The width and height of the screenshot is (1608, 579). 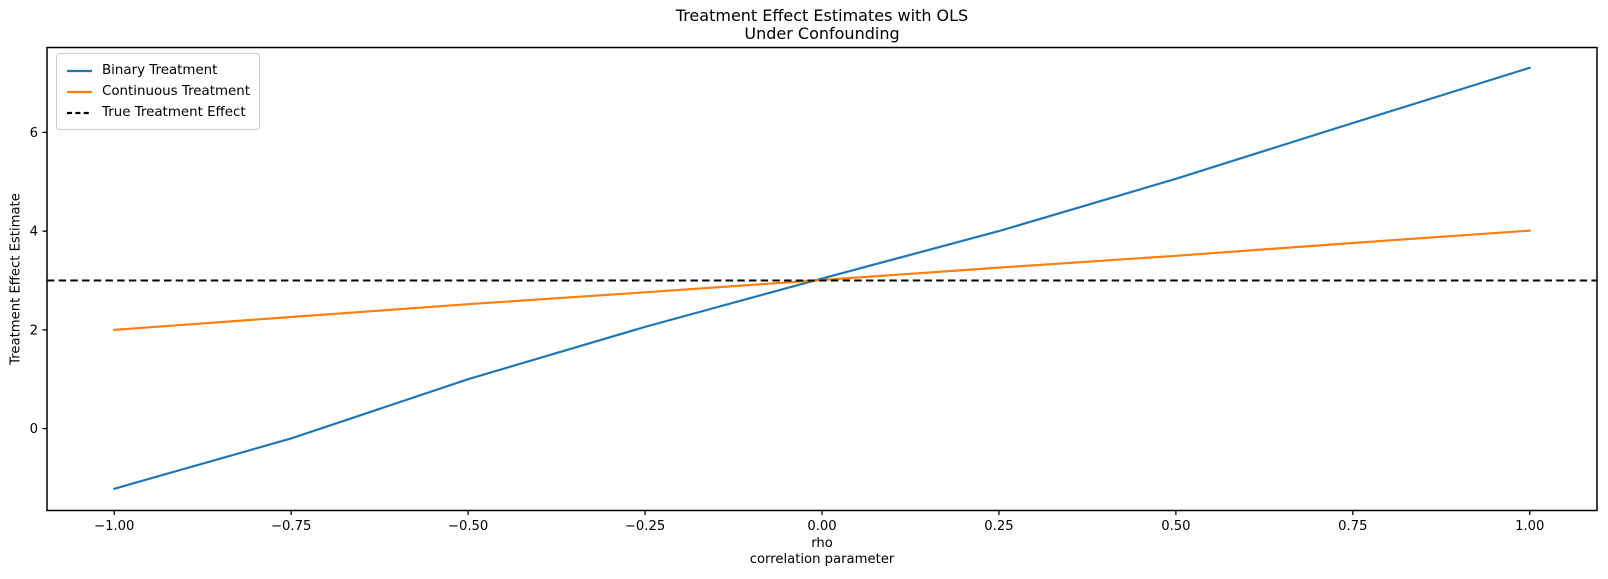 What do you see at coordinates (174, 112) in the screenshot?
I see `legend-label: True Treatment Effect` at bounding box center [174, 112].